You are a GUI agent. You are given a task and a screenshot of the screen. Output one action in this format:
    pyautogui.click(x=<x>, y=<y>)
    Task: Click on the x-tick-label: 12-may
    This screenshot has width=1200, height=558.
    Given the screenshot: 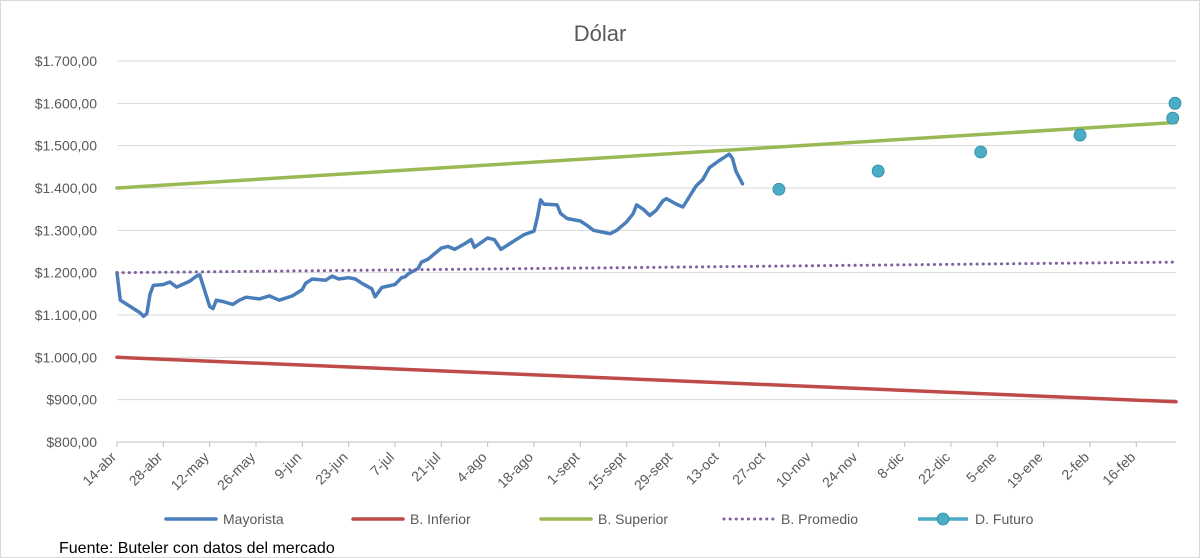 What is the action you would take?
    pyautogui.click(x=189, y=471)
    